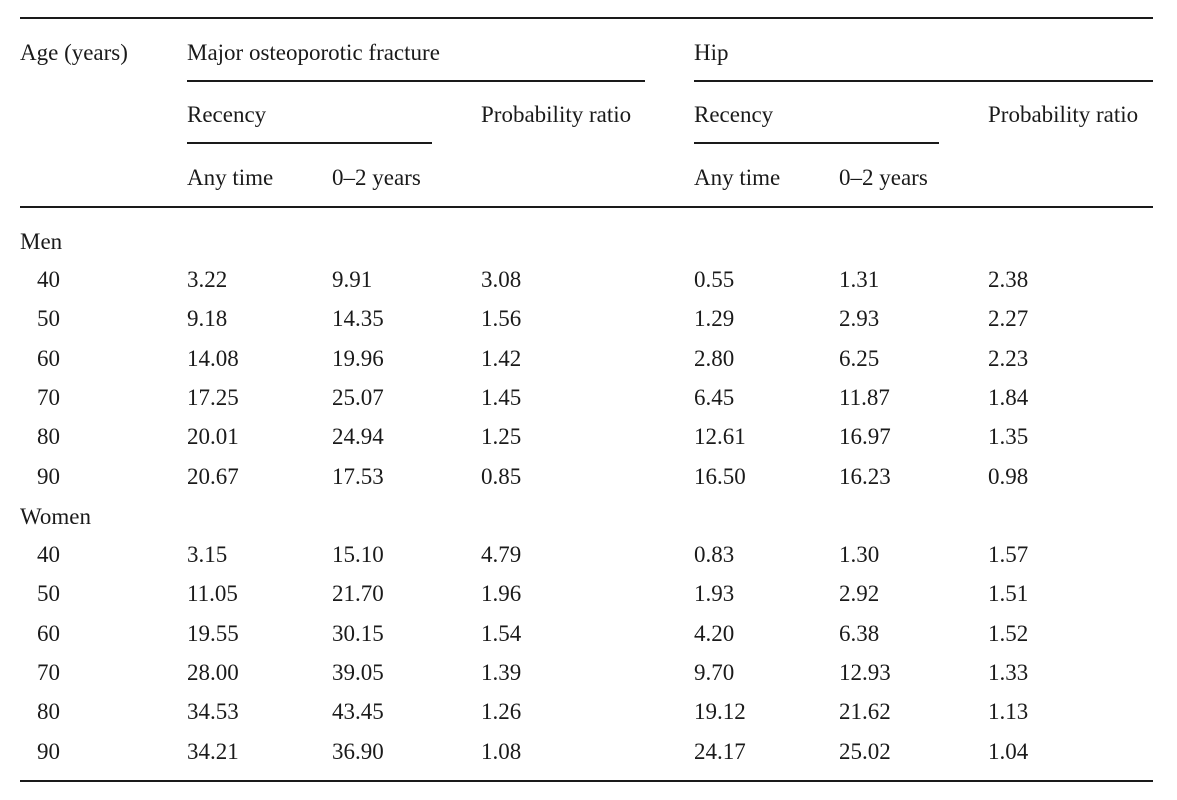  What do you see at coordinates (1008, 279) in the screenshot?
I see `table-cell-hip-probability-ratio: 2.38` at bounding box center [1008, 279].